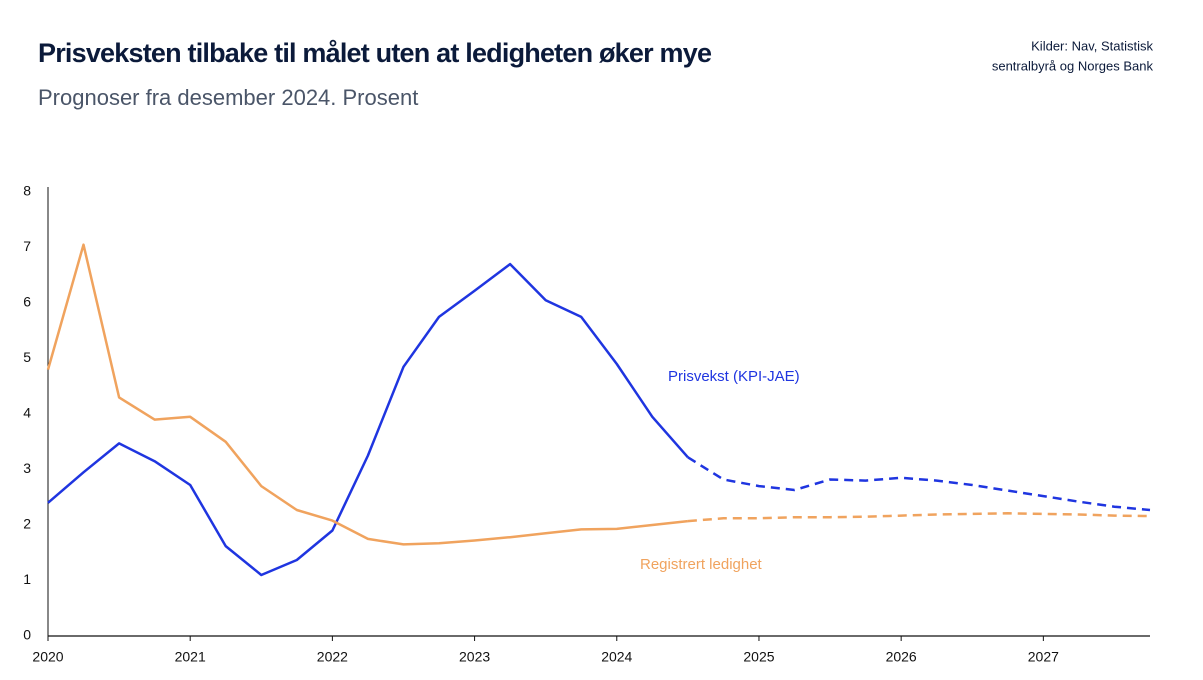  I want to click on x-tick-label: 2025, so click(758, 657).